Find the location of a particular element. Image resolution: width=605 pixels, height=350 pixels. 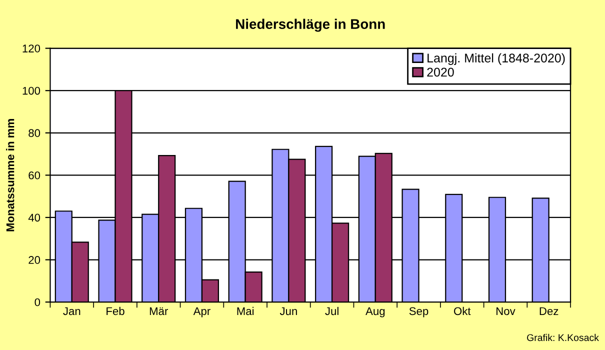

x-tick-label: Jul is located at coordinates (331, 311).